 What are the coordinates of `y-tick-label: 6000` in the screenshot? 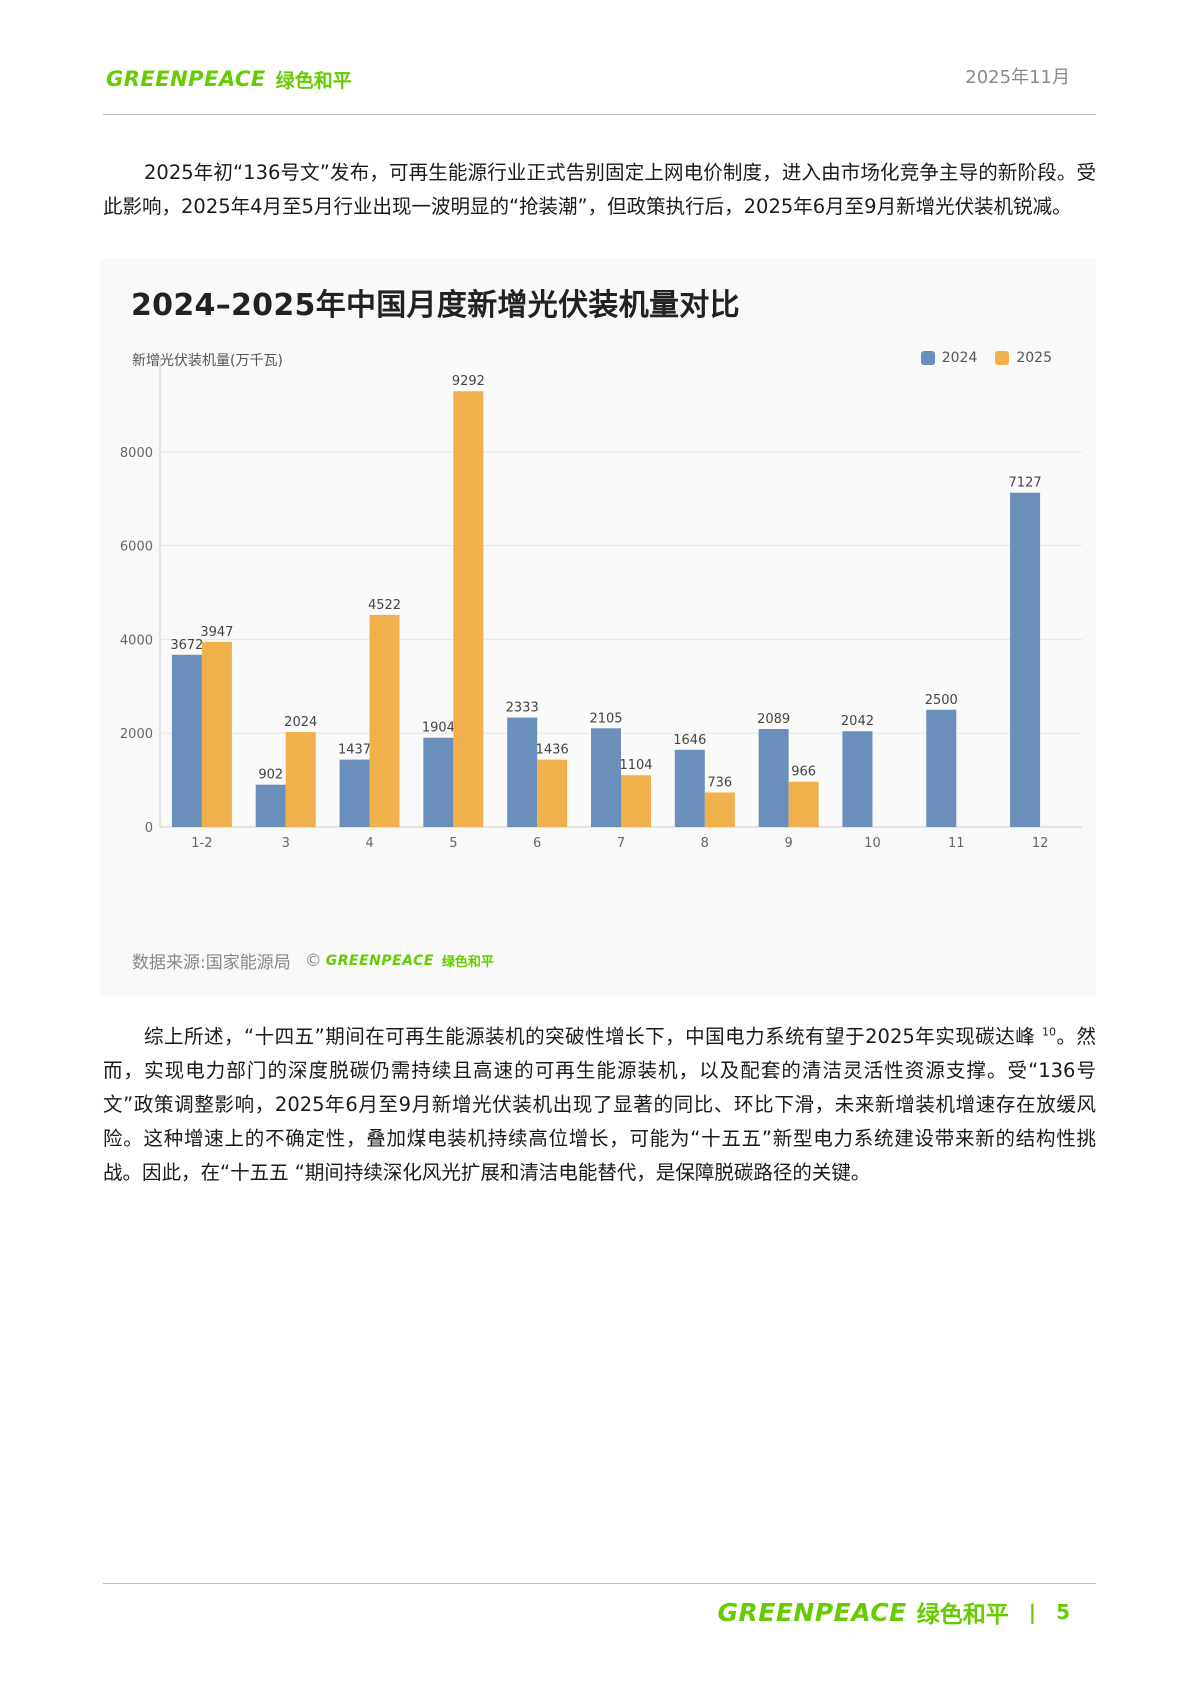 It's located at (136, 547).